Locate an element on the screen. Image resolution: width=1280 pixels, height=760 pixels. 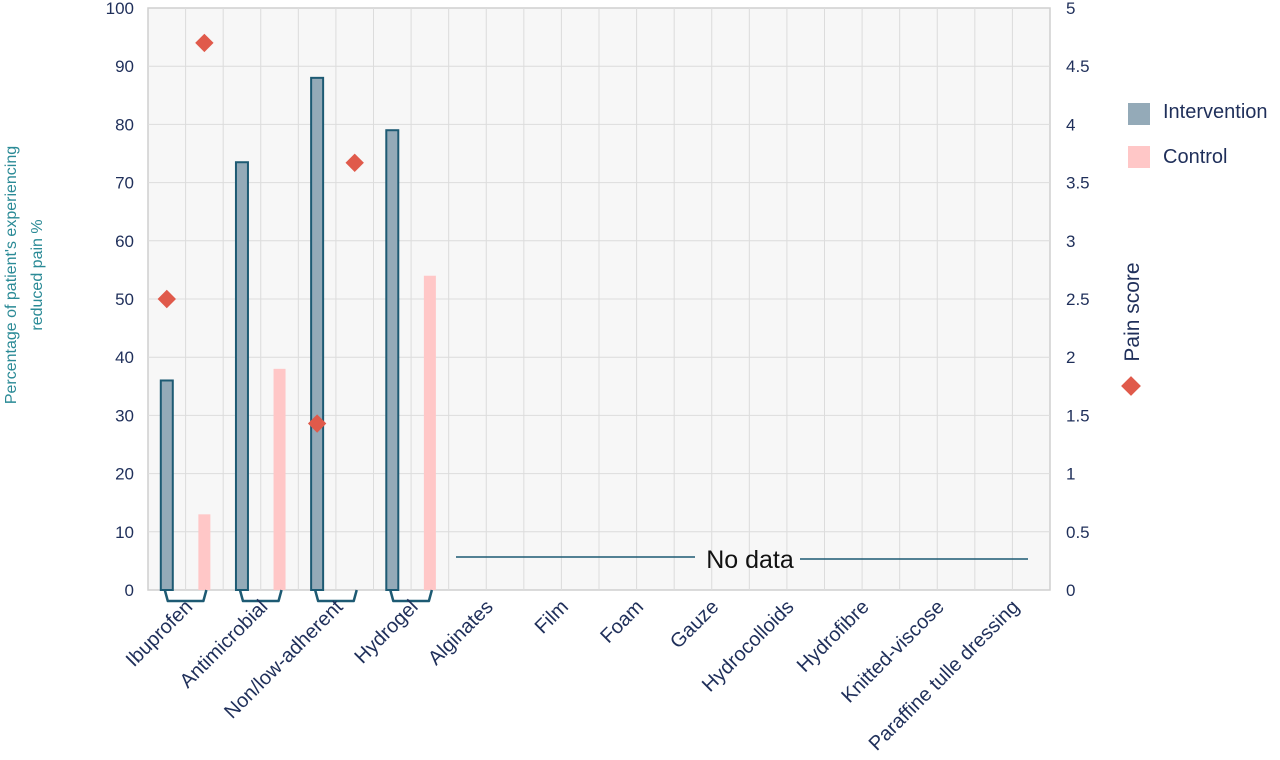
left-axis-tick-label: 50 is located at coordinates (124, 299).